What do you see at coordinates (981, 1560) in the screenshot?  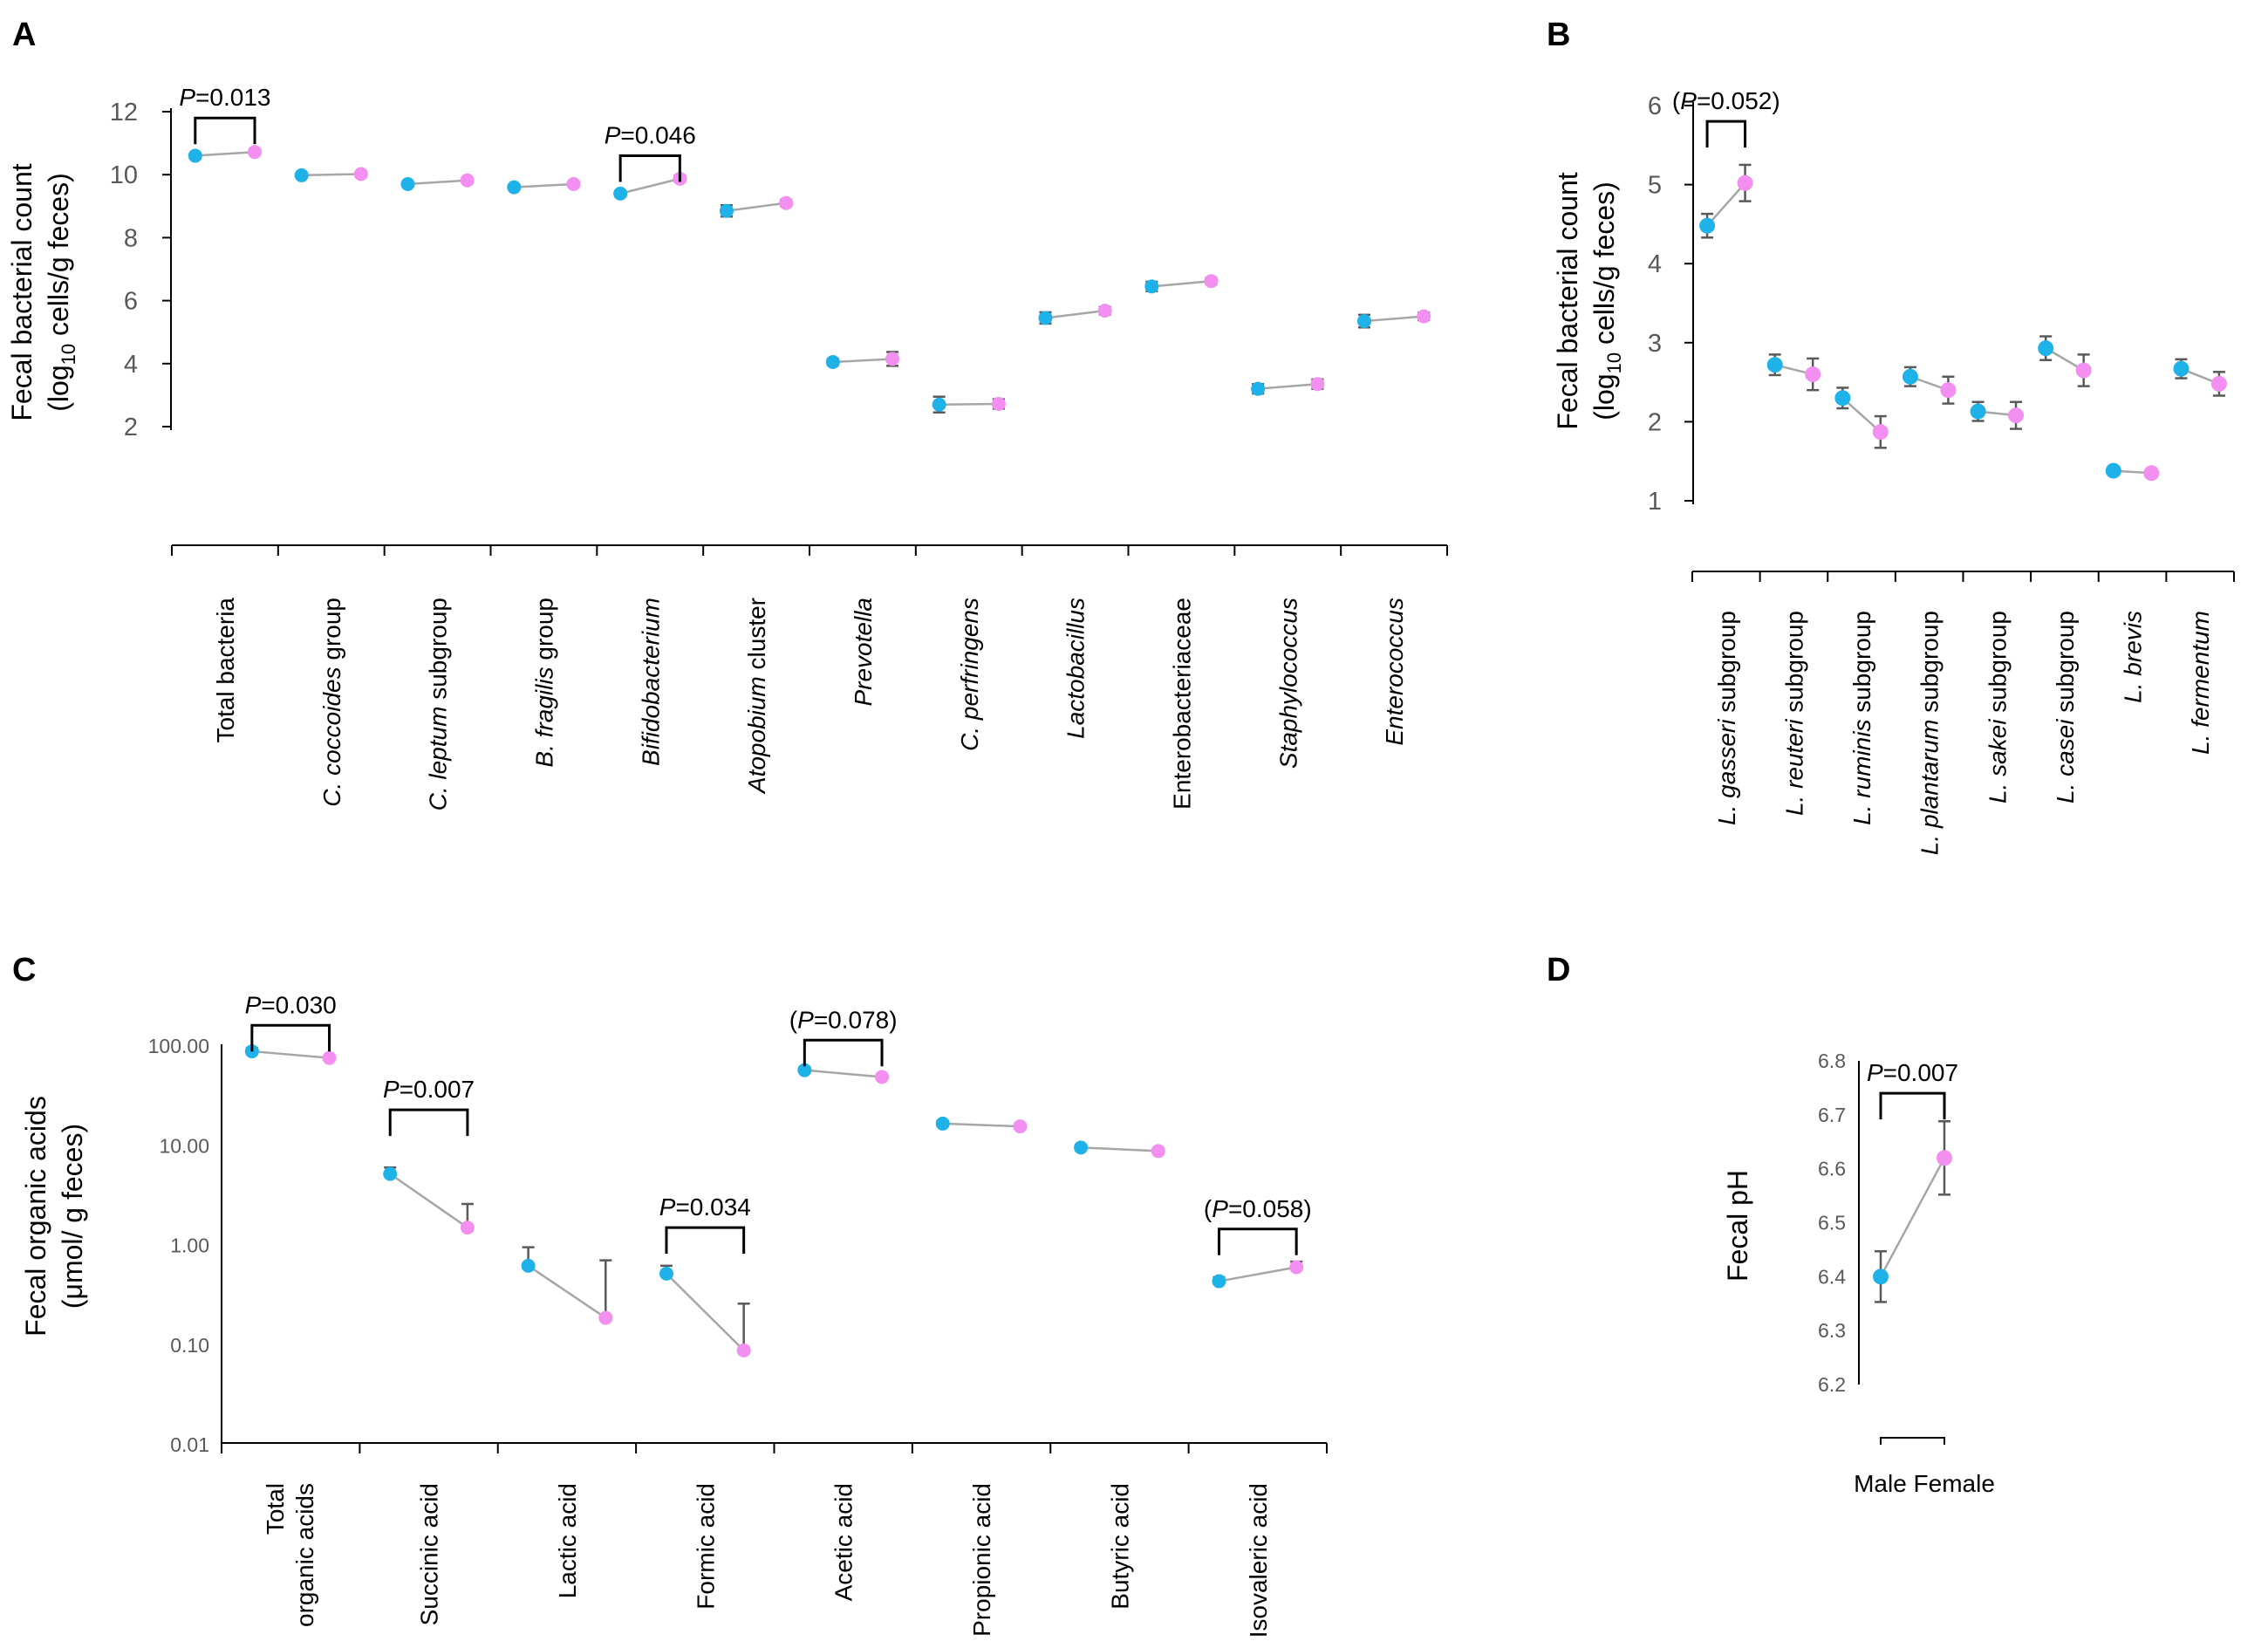 I see `category-label: Propionic acid` at bounding box center [981, 1560].